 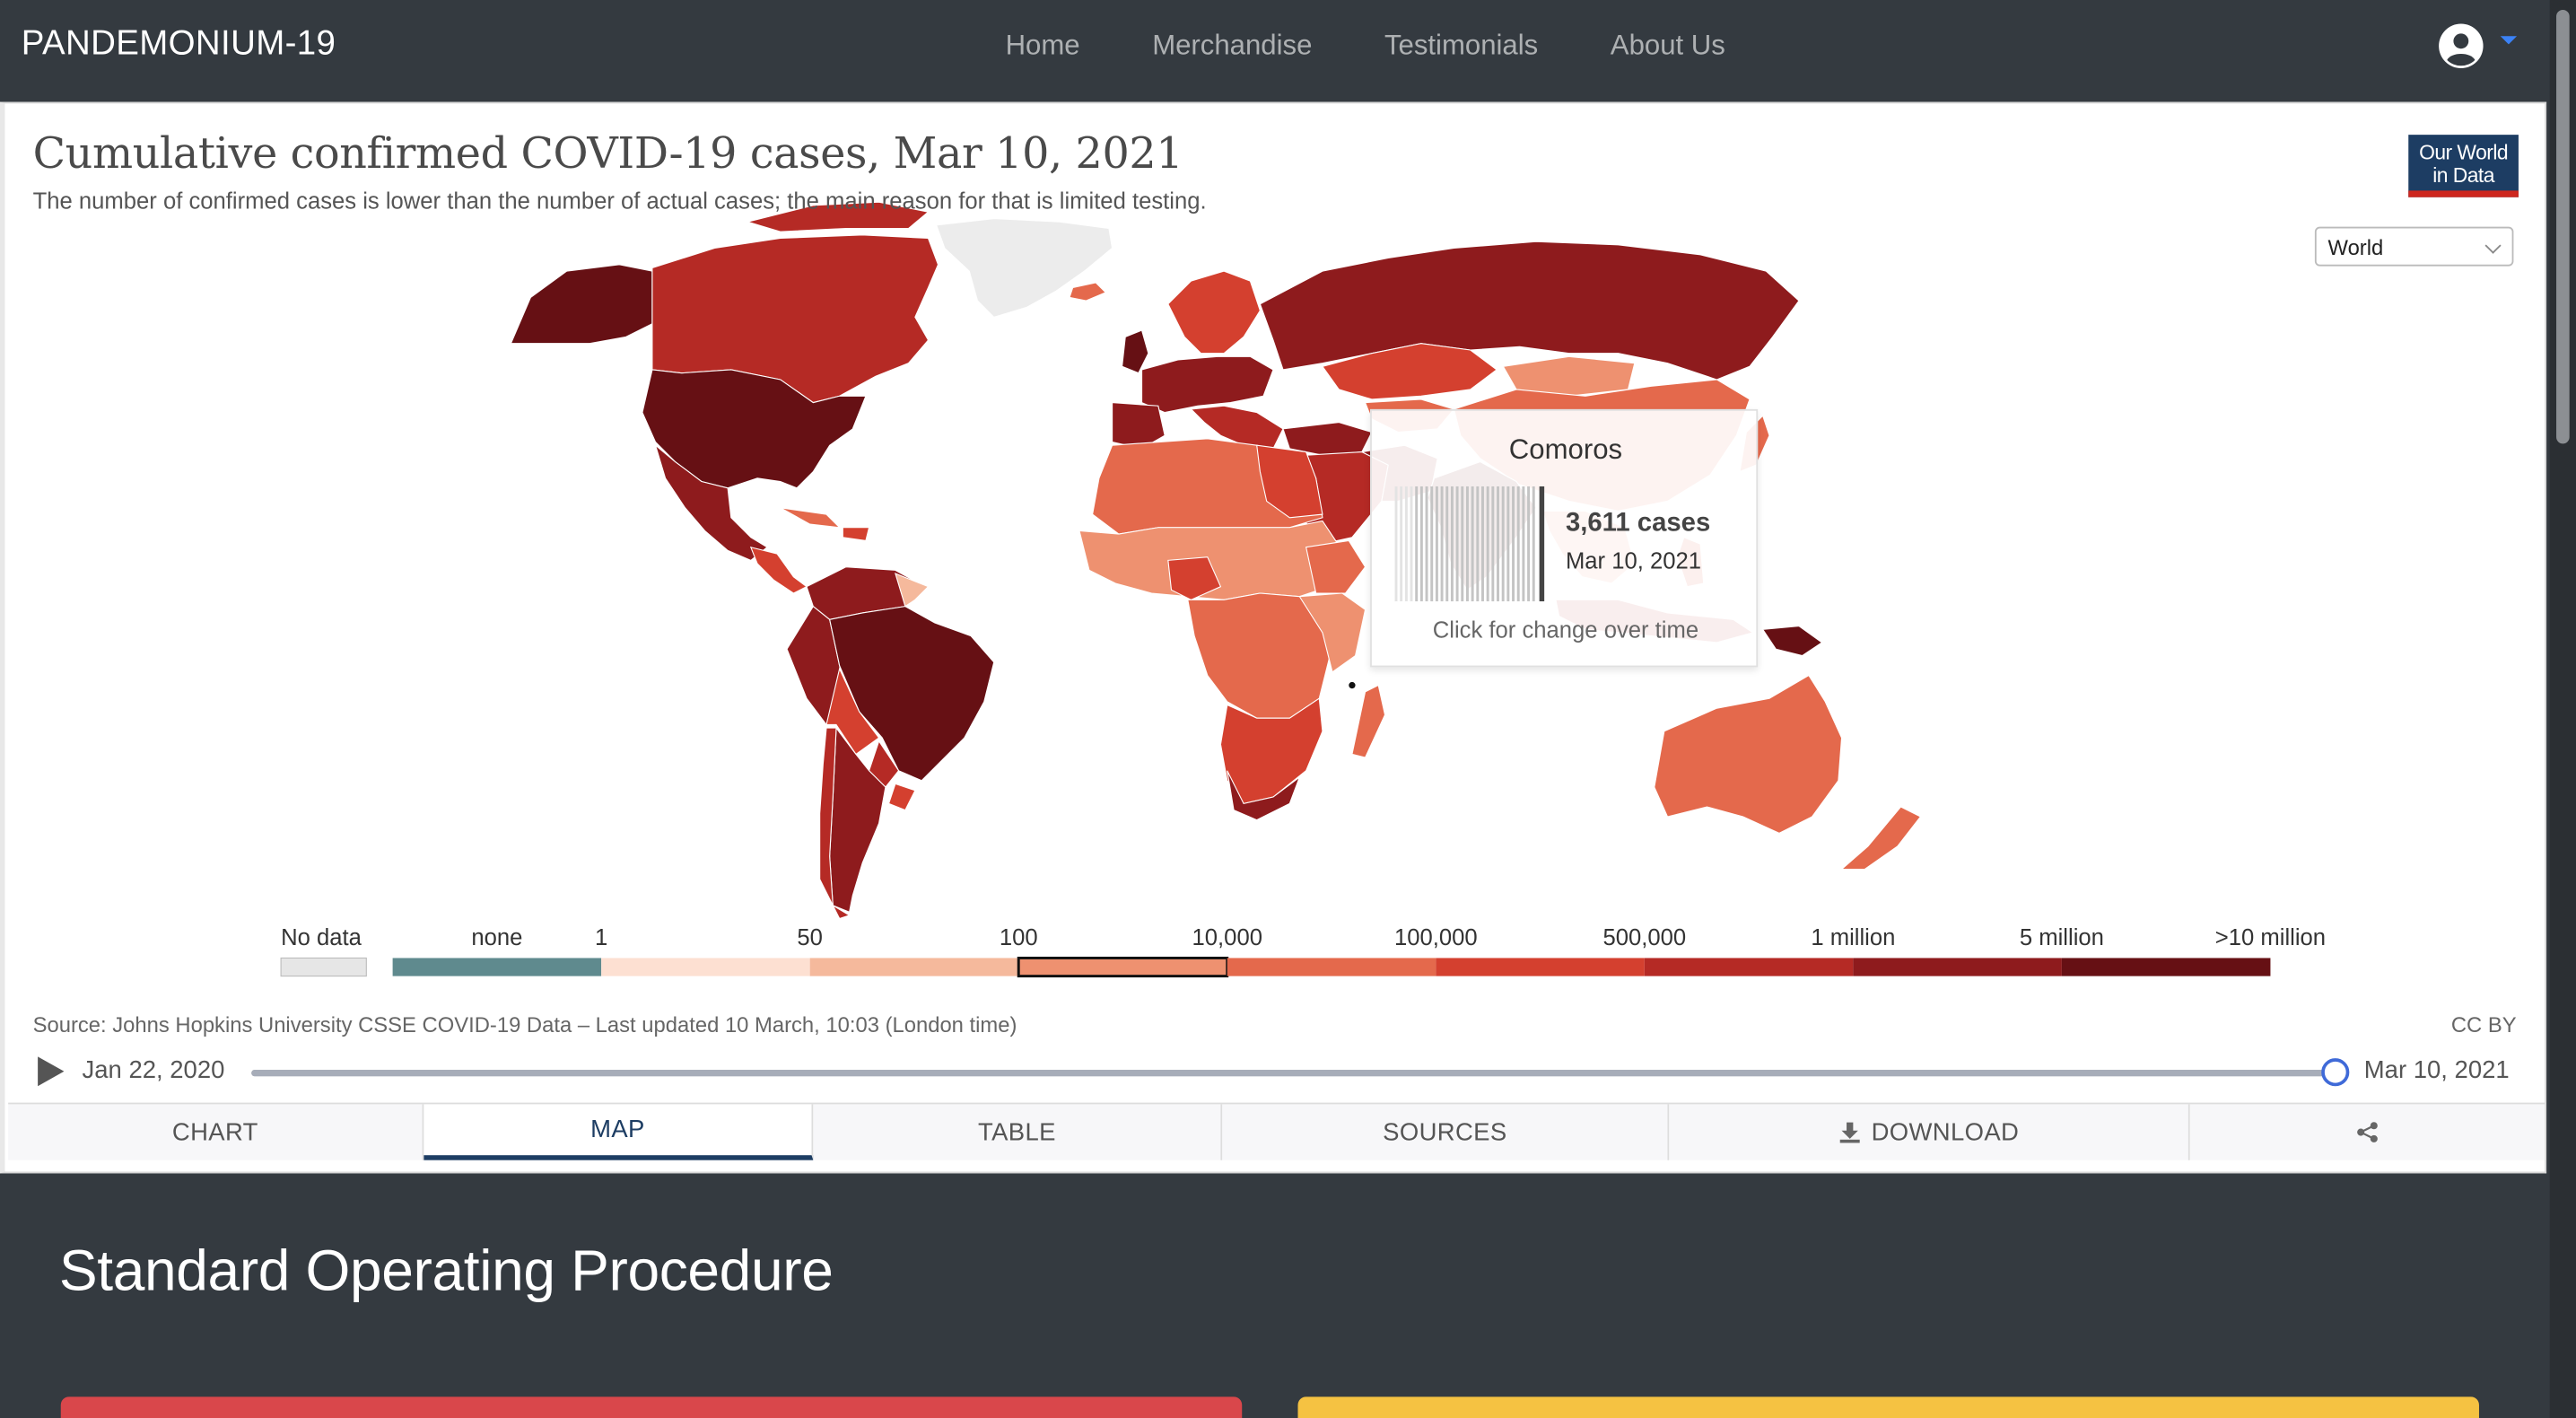 I want to click on tab-download: DOWNLOAD, so click(x=1930, y=1132).